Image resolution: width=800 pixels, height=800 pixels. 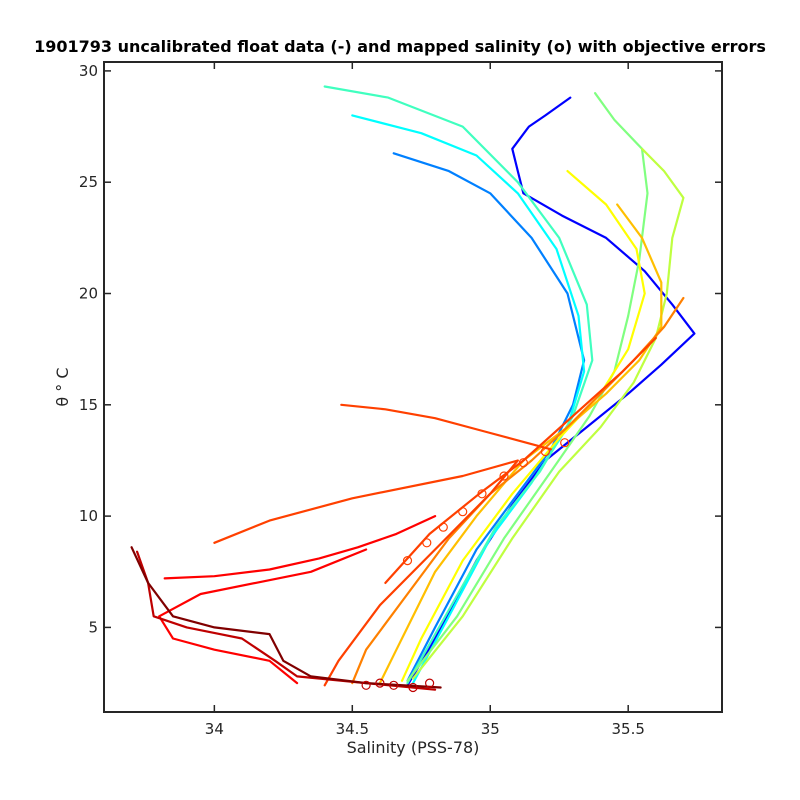 I want to click on y-tick-label: 25, so click(x=88, y=182).